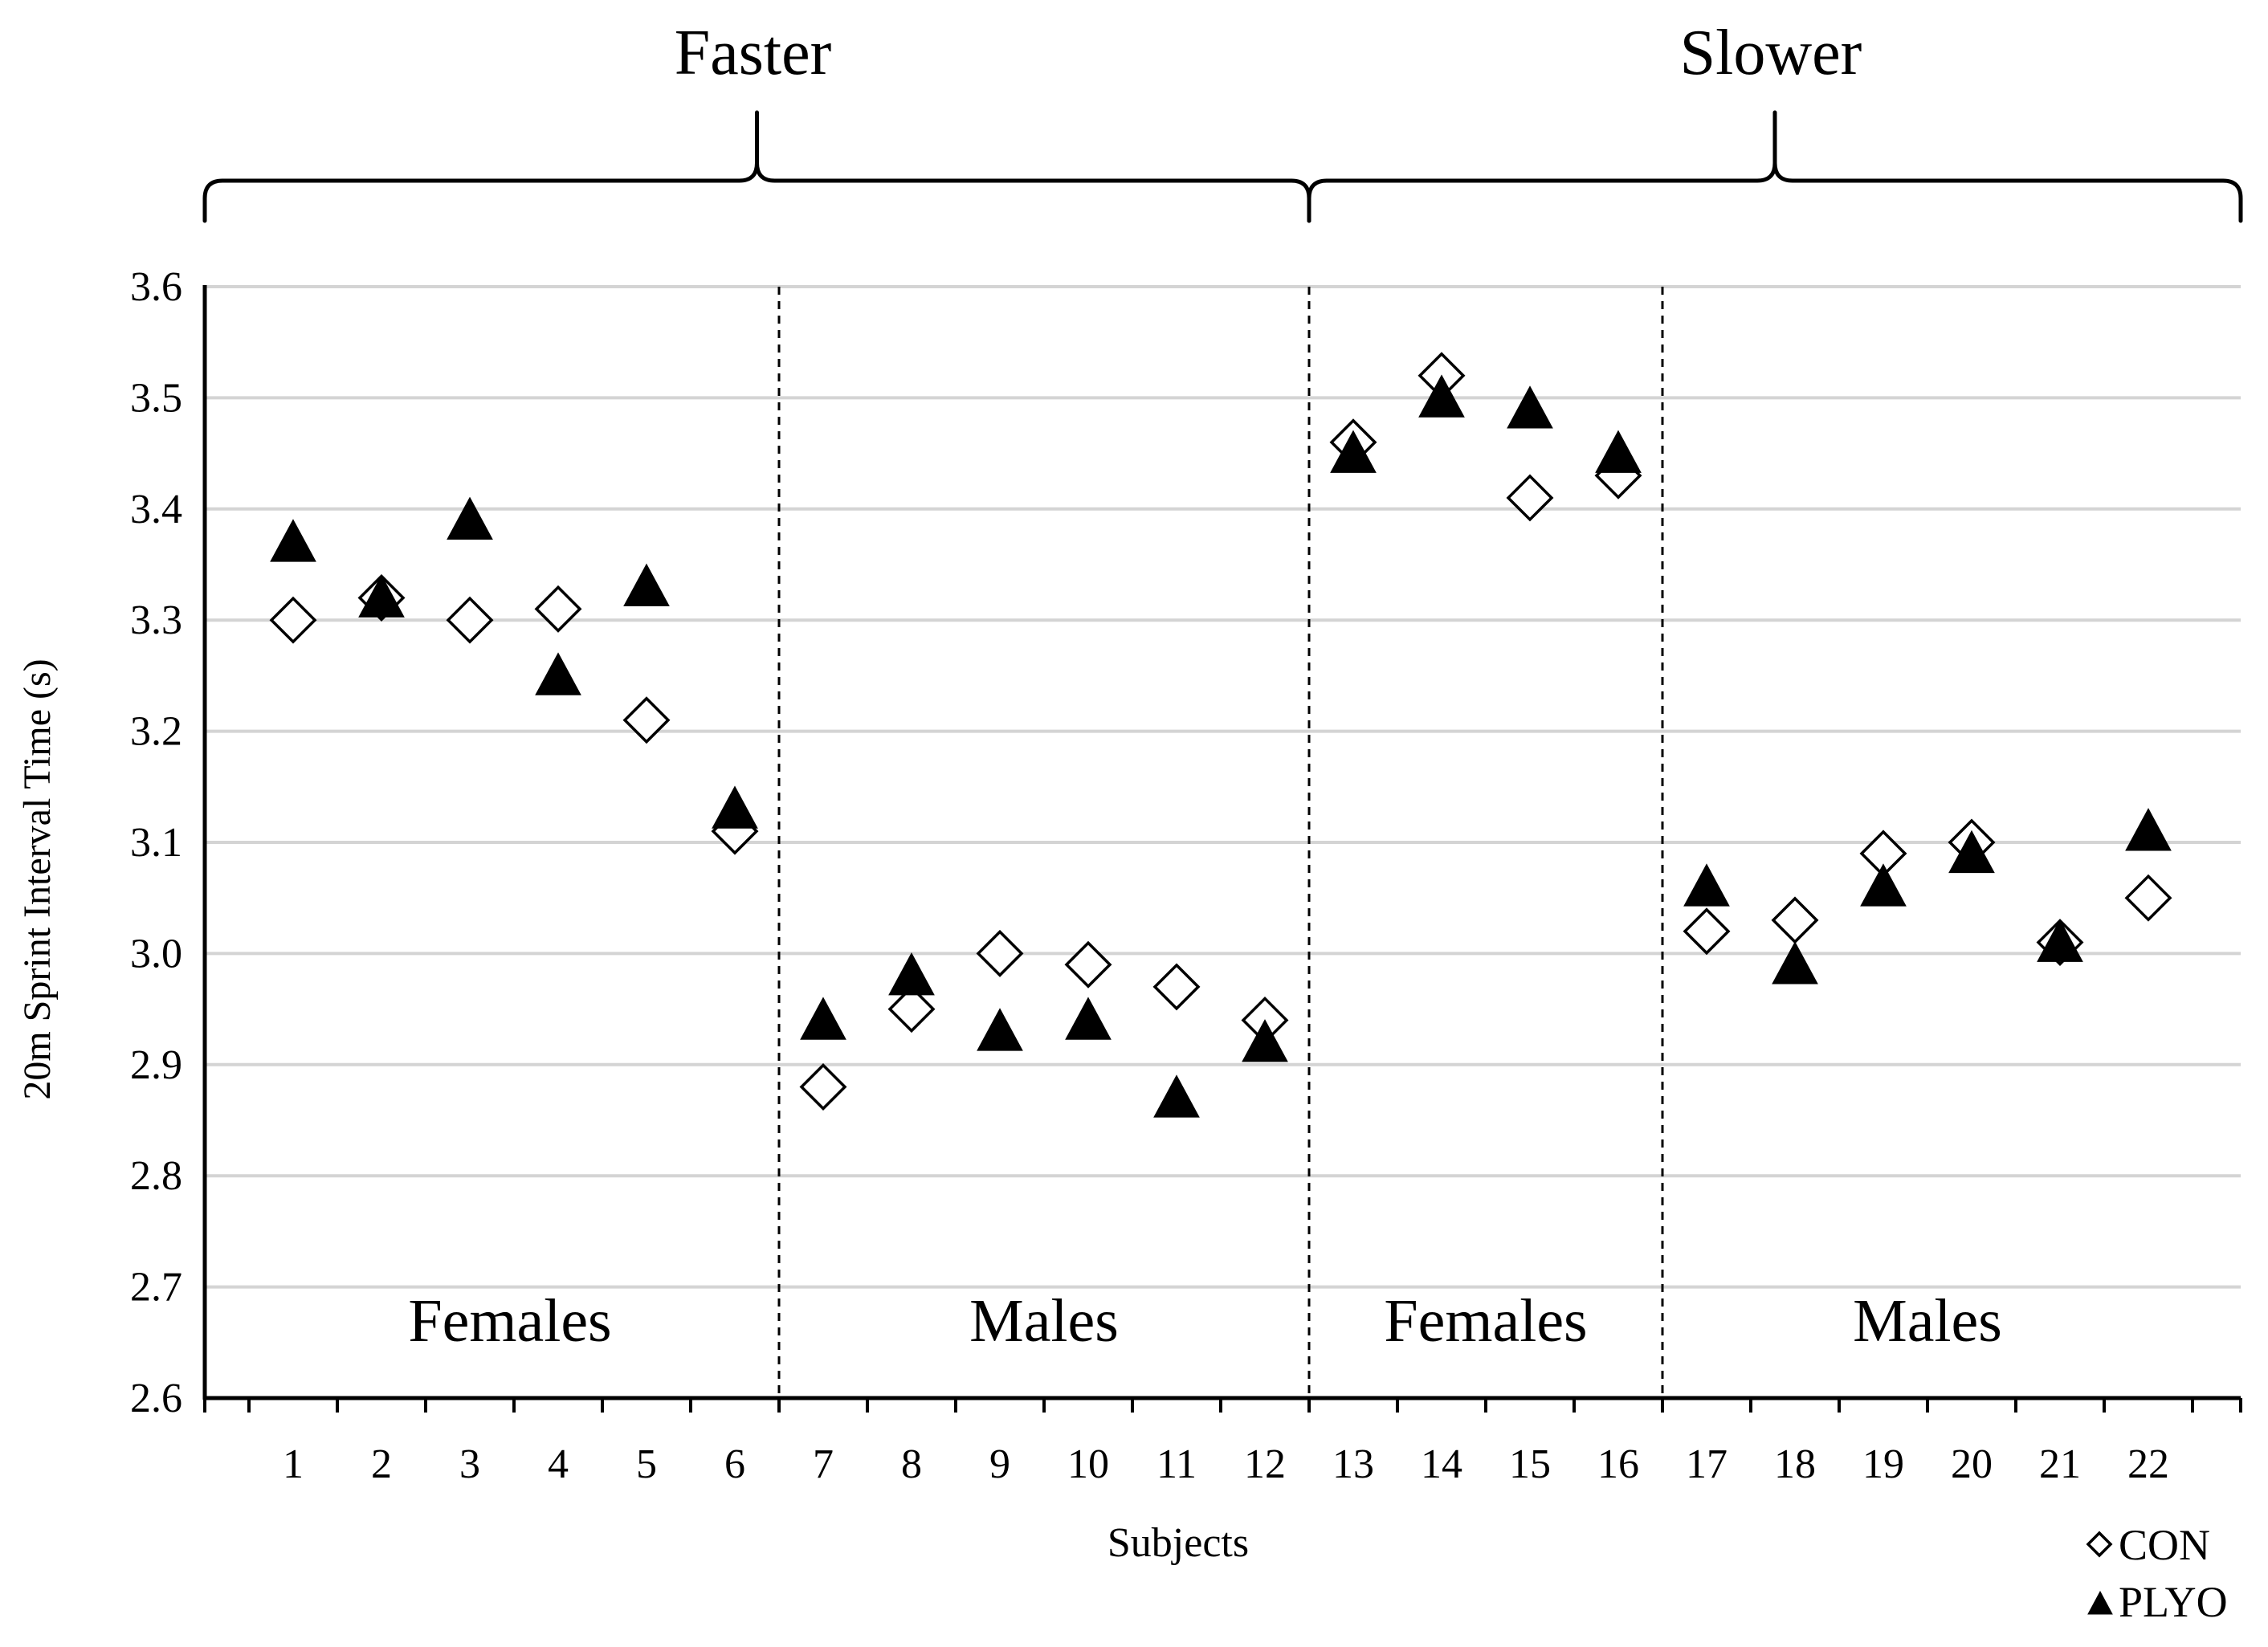  Describe the element at coordinates (2148, 1464) in the screenshot. I see `x-tick-label: 22` at that location.